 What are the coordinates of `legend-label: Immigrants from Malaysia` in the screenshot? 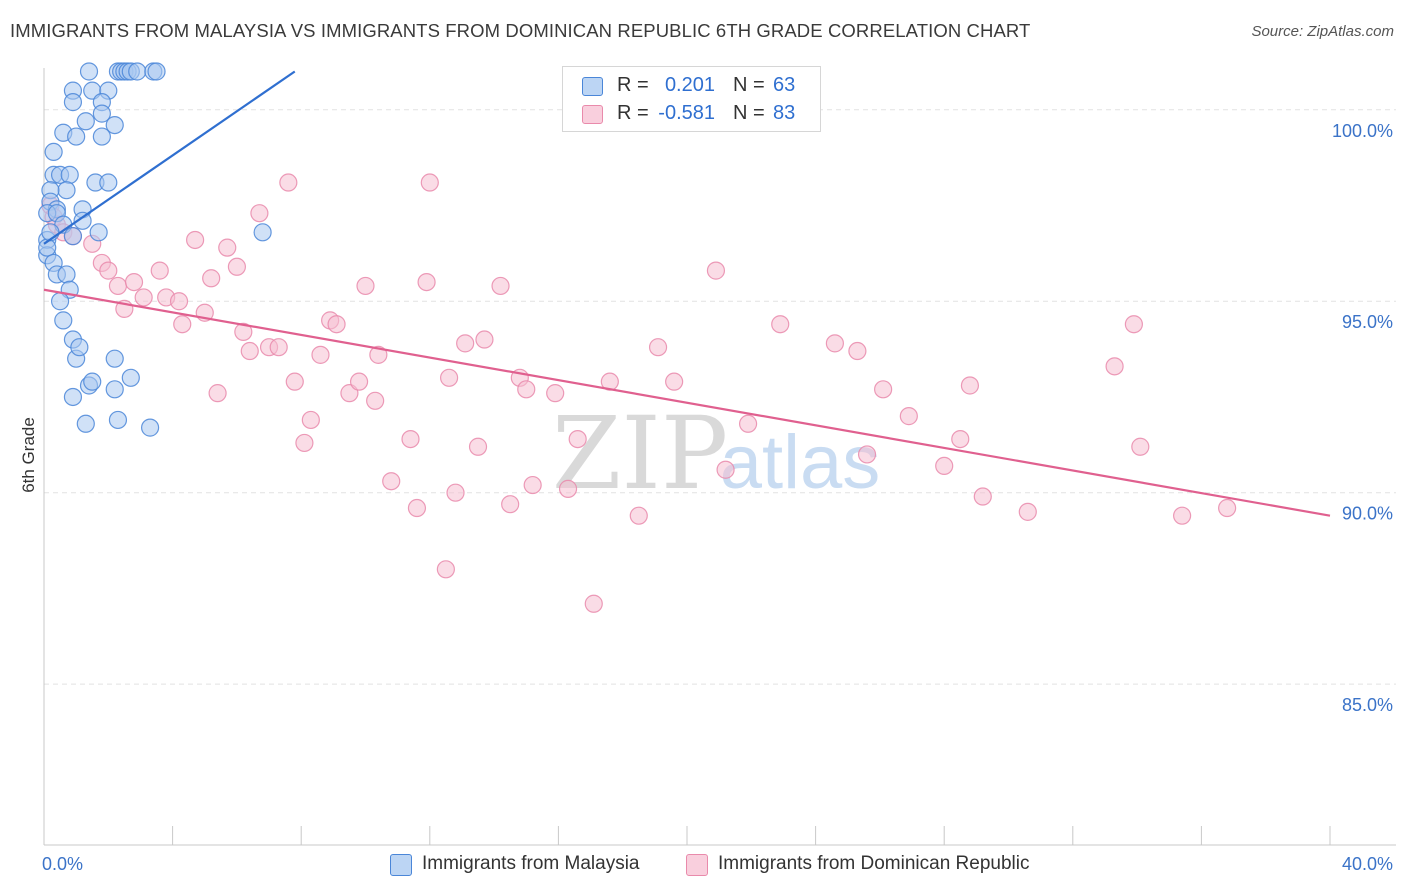 It's located at (531, 863).